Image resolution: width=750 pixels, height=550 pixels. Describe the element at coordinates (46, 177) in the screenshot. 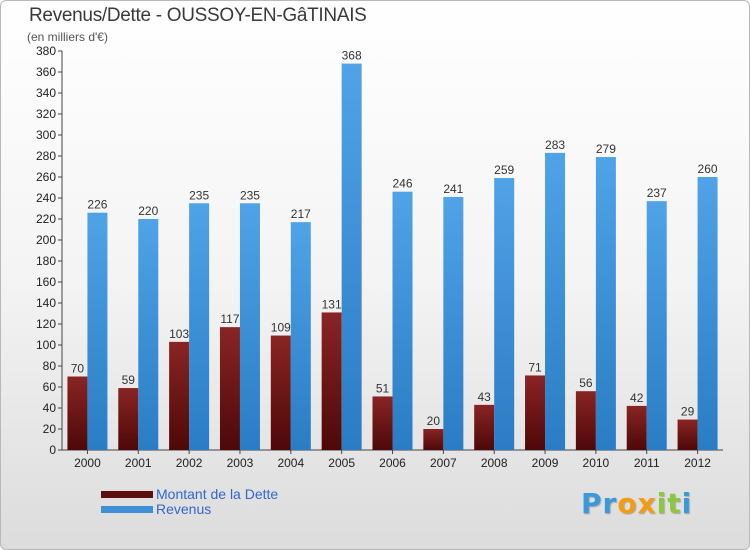

I see `y-tick-label: 260` at that location.